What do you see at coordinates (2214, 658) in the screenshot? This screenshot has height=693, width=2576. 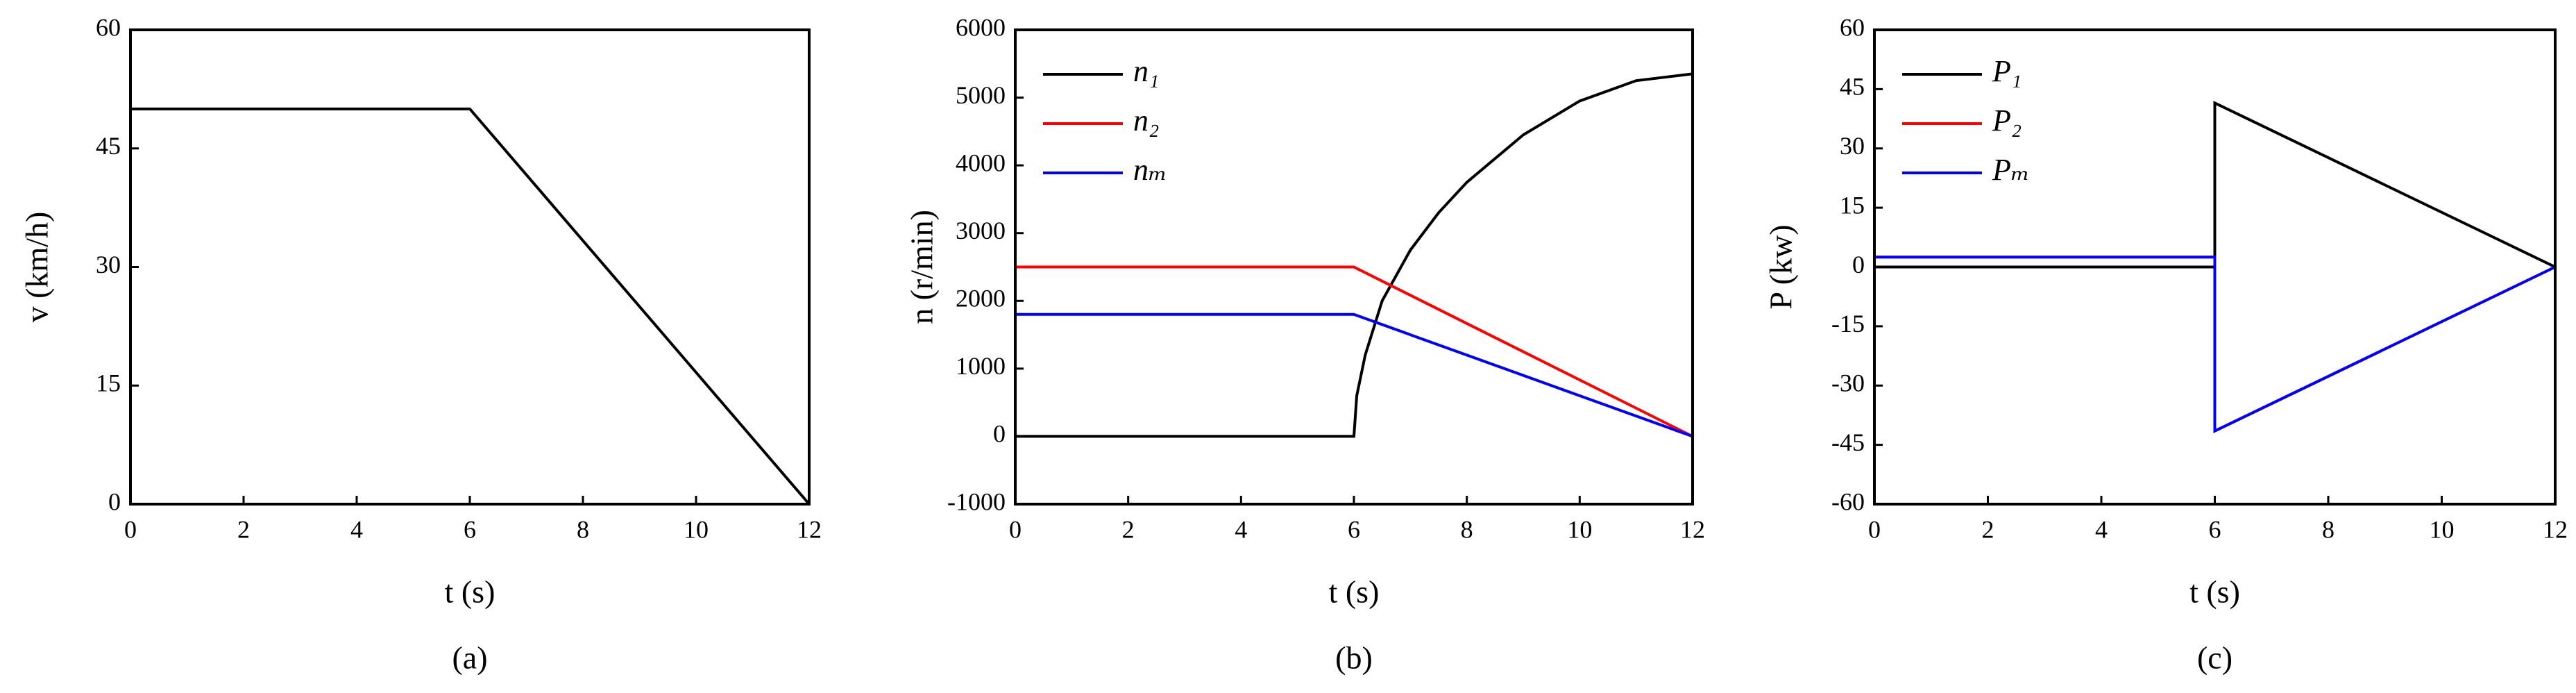 I see `panel-caption: (c)` at bounding box center [2214, 658].